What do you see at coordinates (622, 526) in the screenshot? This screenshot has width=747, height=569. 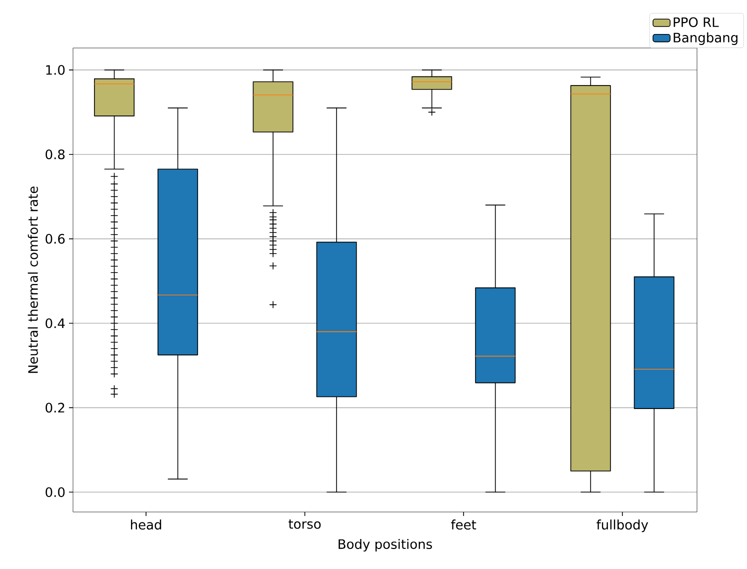 I see `x-tick-label: fullbody` at bounding box center [622, 526].